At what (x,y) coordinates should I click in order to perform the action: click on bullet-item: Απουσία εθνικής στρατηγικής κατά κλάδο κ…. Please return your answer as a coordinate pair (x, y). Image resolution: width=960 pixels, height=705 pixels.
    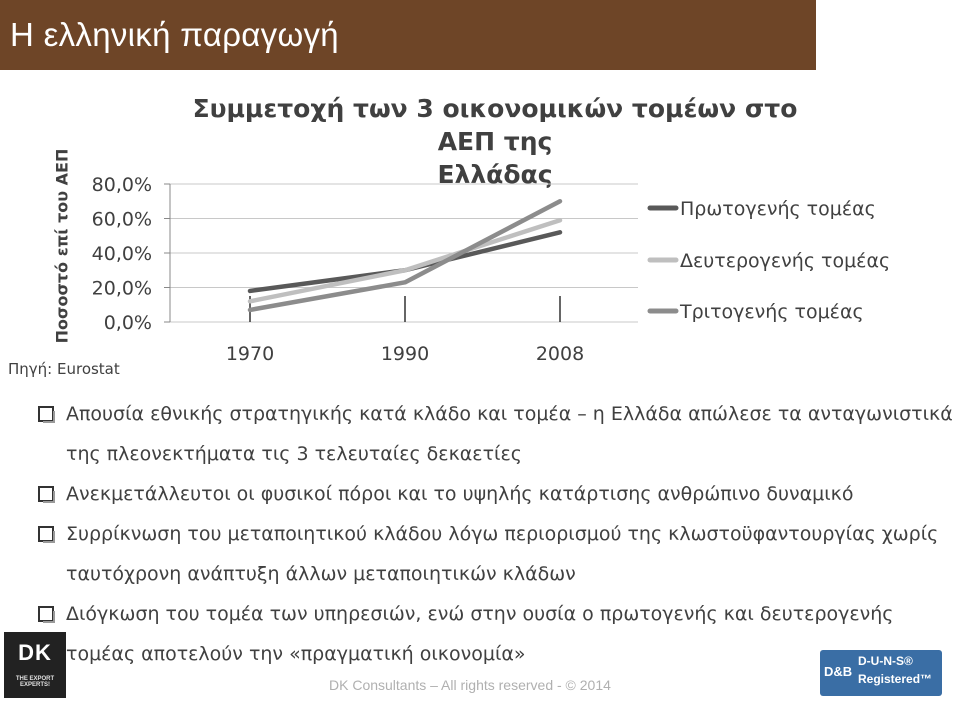
    Looking at the image, I should click on (498, 434).